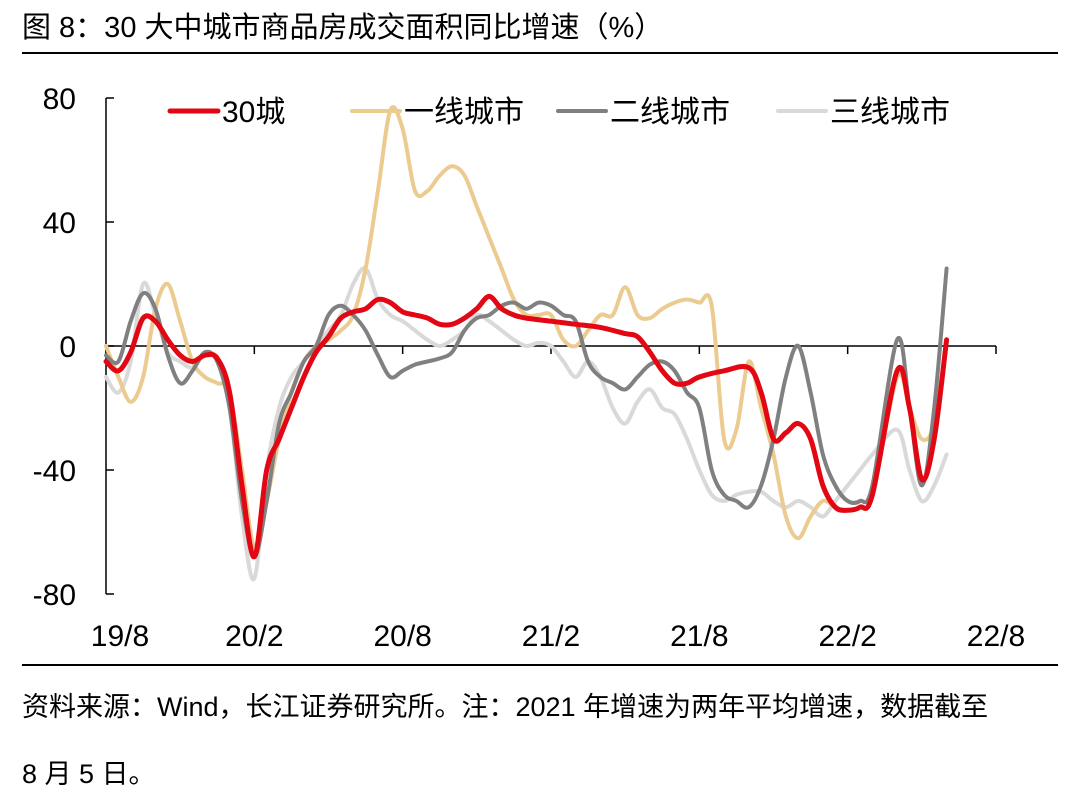 The height and width of the screenshot is (804, 1080). I want to click on bottom-rule, so click(540, 665).